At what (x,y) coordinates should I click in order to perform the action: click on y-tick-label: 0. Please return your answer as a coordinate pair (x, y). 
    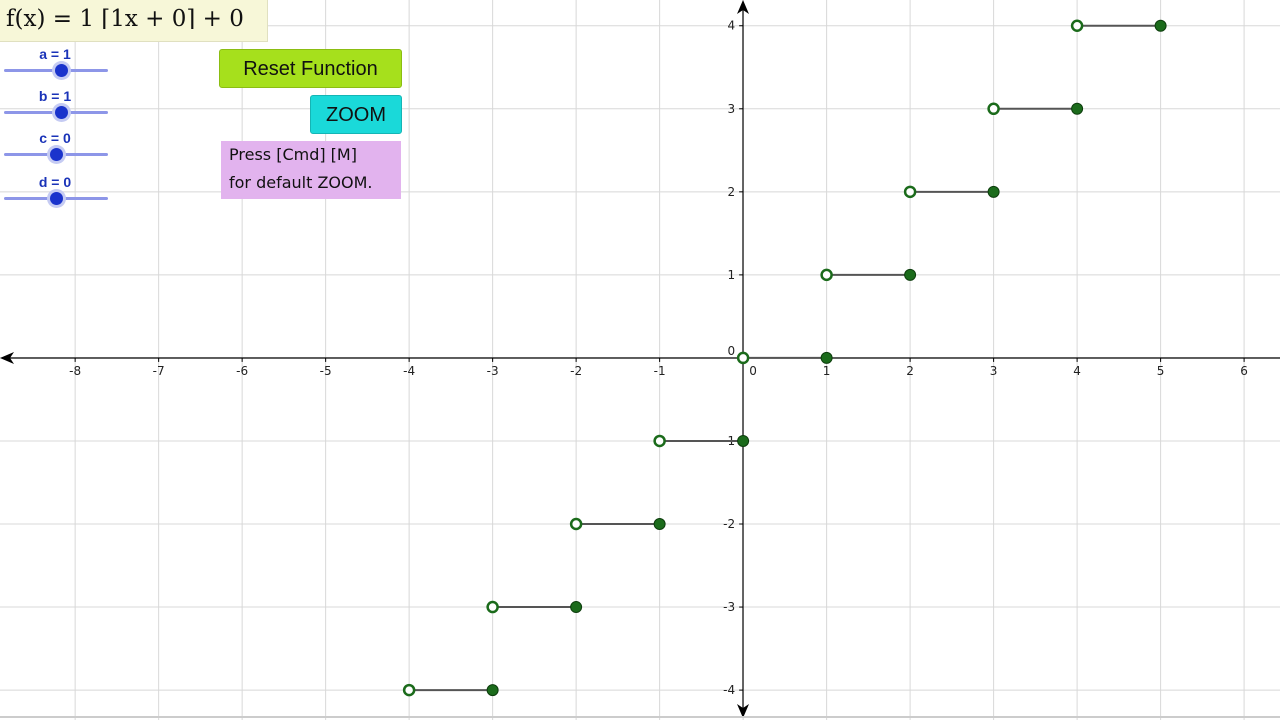
    Looking at the image, I should click on (731, 351).